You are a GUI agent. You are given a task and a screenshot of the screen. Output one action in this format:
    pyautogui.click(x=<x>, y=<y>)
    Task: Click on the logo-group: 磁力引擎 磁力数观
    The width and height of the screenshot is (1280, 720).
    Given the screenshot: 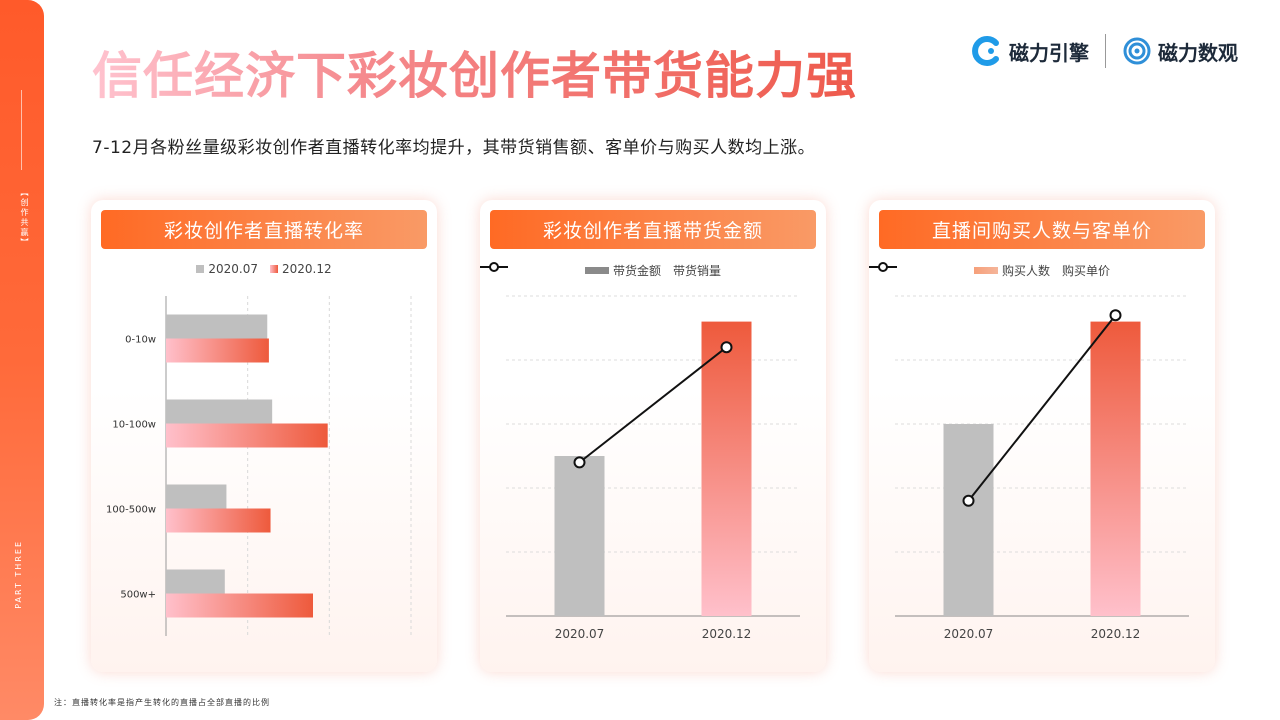 What is the action you would take?
    pyautogui.click(x=1103, y=51)
    